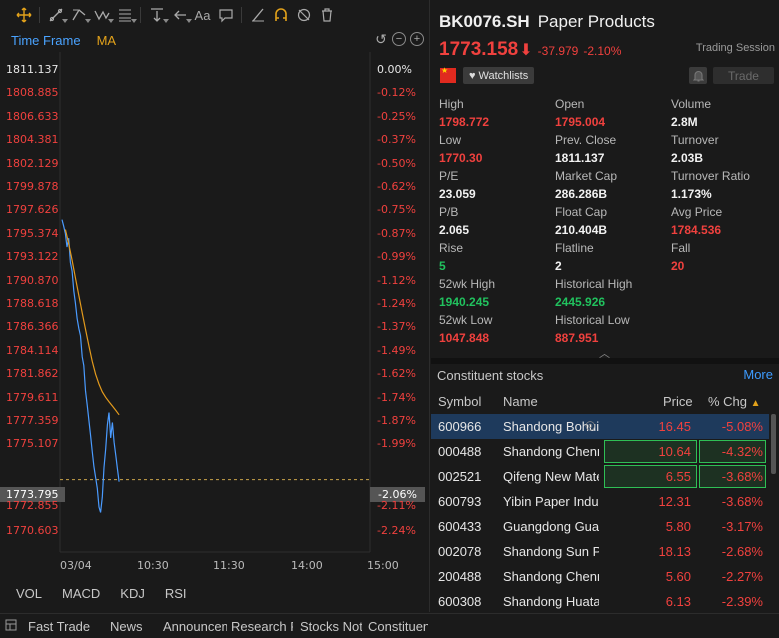  Describe the element at coordinates (59, 626) in the screenshot. I see `nav-fast-trade: Fast Trade` at that location.